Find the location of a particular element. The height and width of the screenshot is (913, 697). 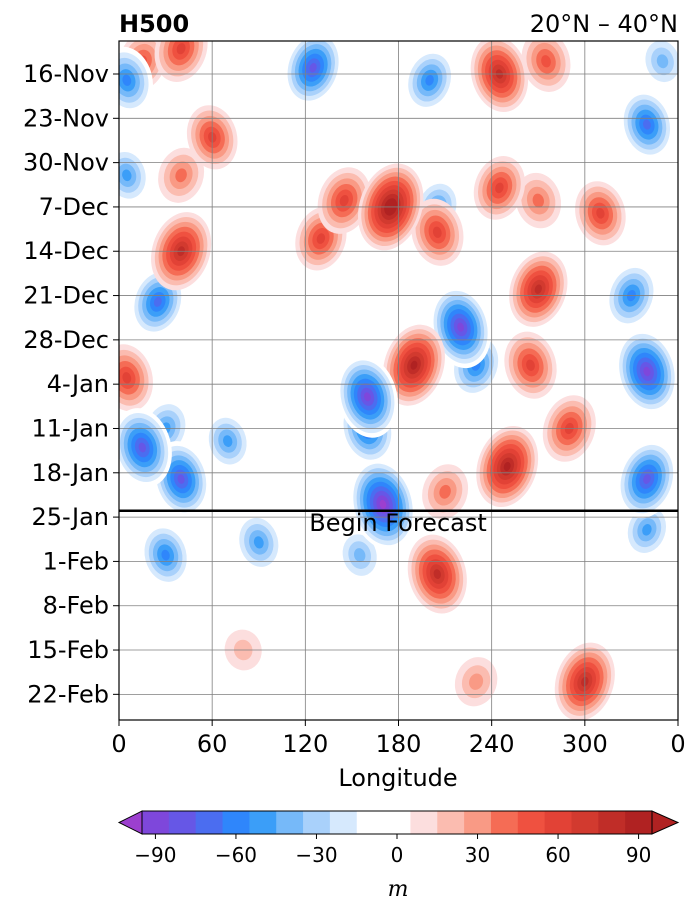

y-tick-label: 21-Dec is located at coordinates (66, 296).